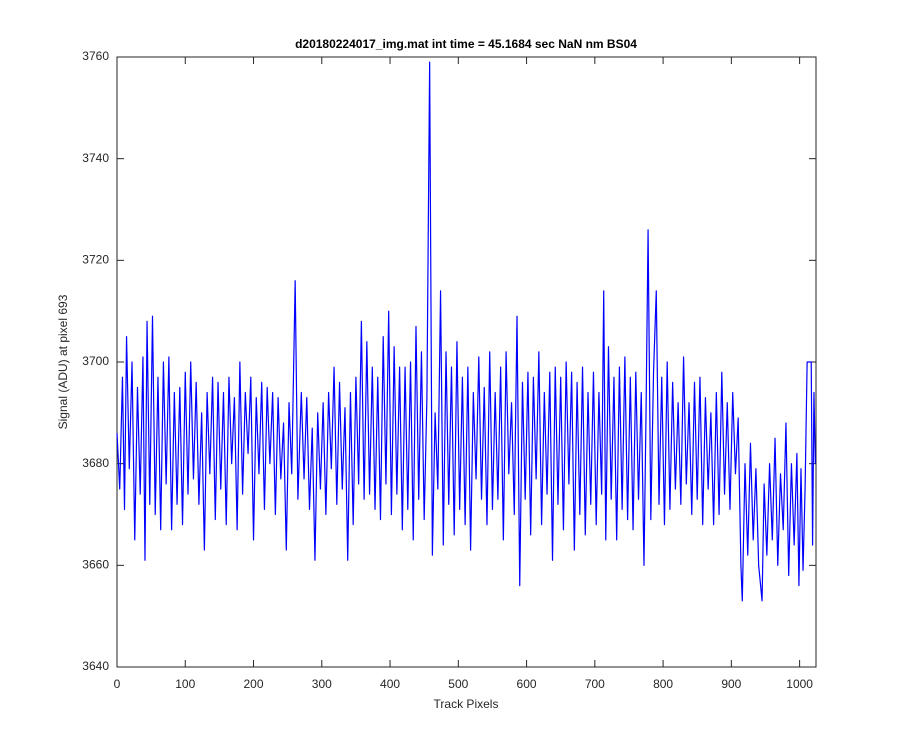 The height and width of the screenshot is (750, 900). Describe the element at coordinates (799, 684) in the screenshot. I see `x-tick-label: 1000` at that location.